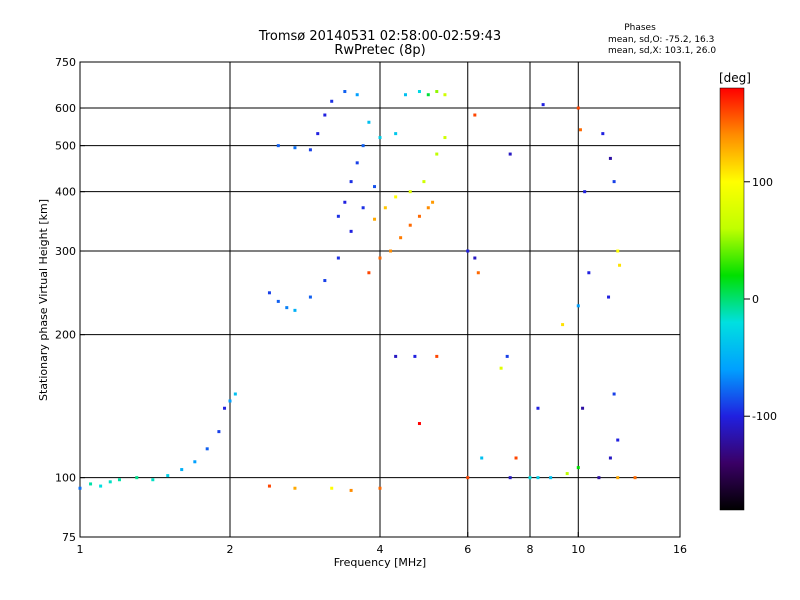 The image size is (800, 600). Describe the element at coordinates (65, 146) in the screenshot. I see `y-tick-label: 500` at that location.